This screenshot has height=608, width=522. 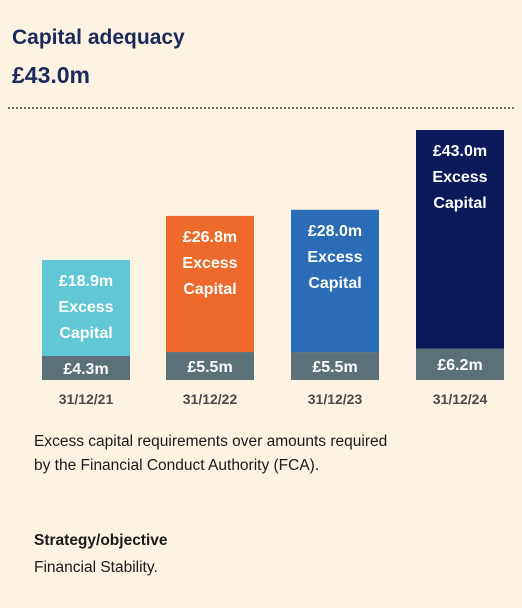 What do you see at coordinates (86, 281) in the screenshot?
I see `bar-value-label: £18.9m` at bounding box center [86, 281].